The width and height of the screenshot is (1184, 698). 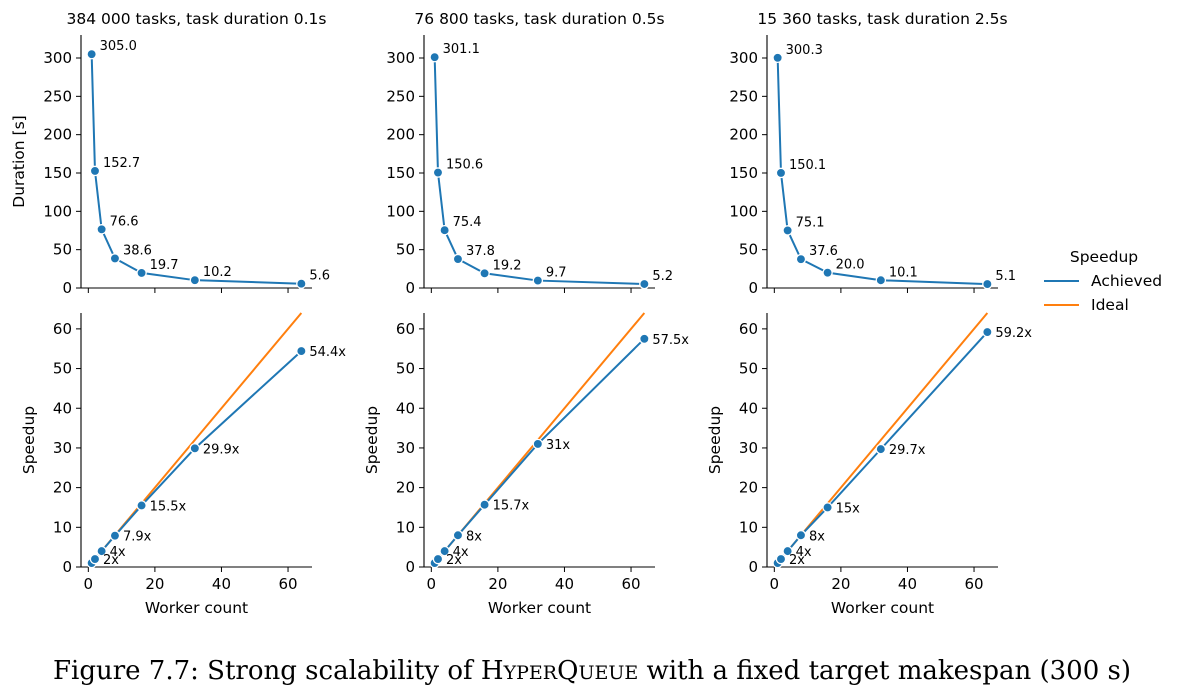 I want to click on y-axis-label: Duration [s], so click(x=19, y=161).